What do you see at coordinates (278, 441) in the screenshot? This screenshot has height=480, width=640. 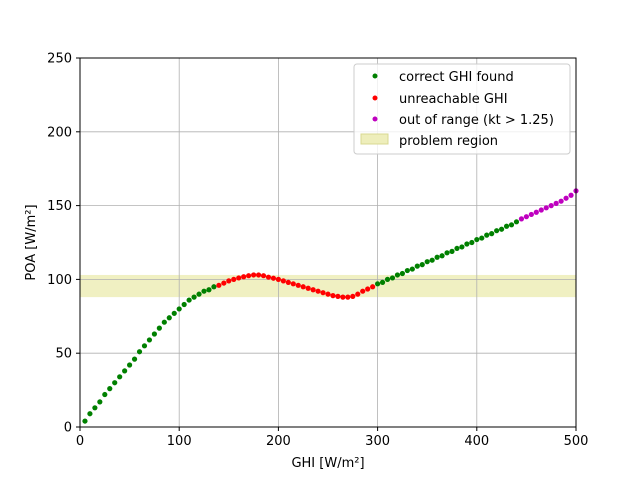 I see `x-tick-label: 200` at bounding box center [278, 441].